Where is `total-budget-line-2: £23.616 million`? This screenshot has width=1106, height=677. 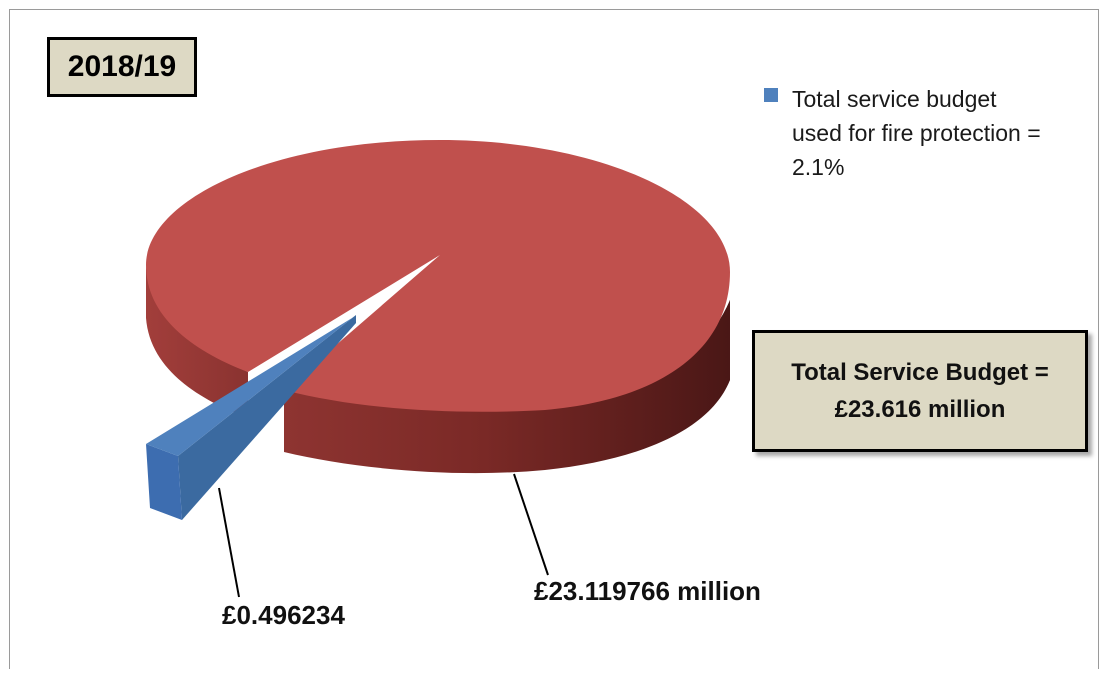 total-budget-line-2: £23.616 million is located at coordinates (920, 409).